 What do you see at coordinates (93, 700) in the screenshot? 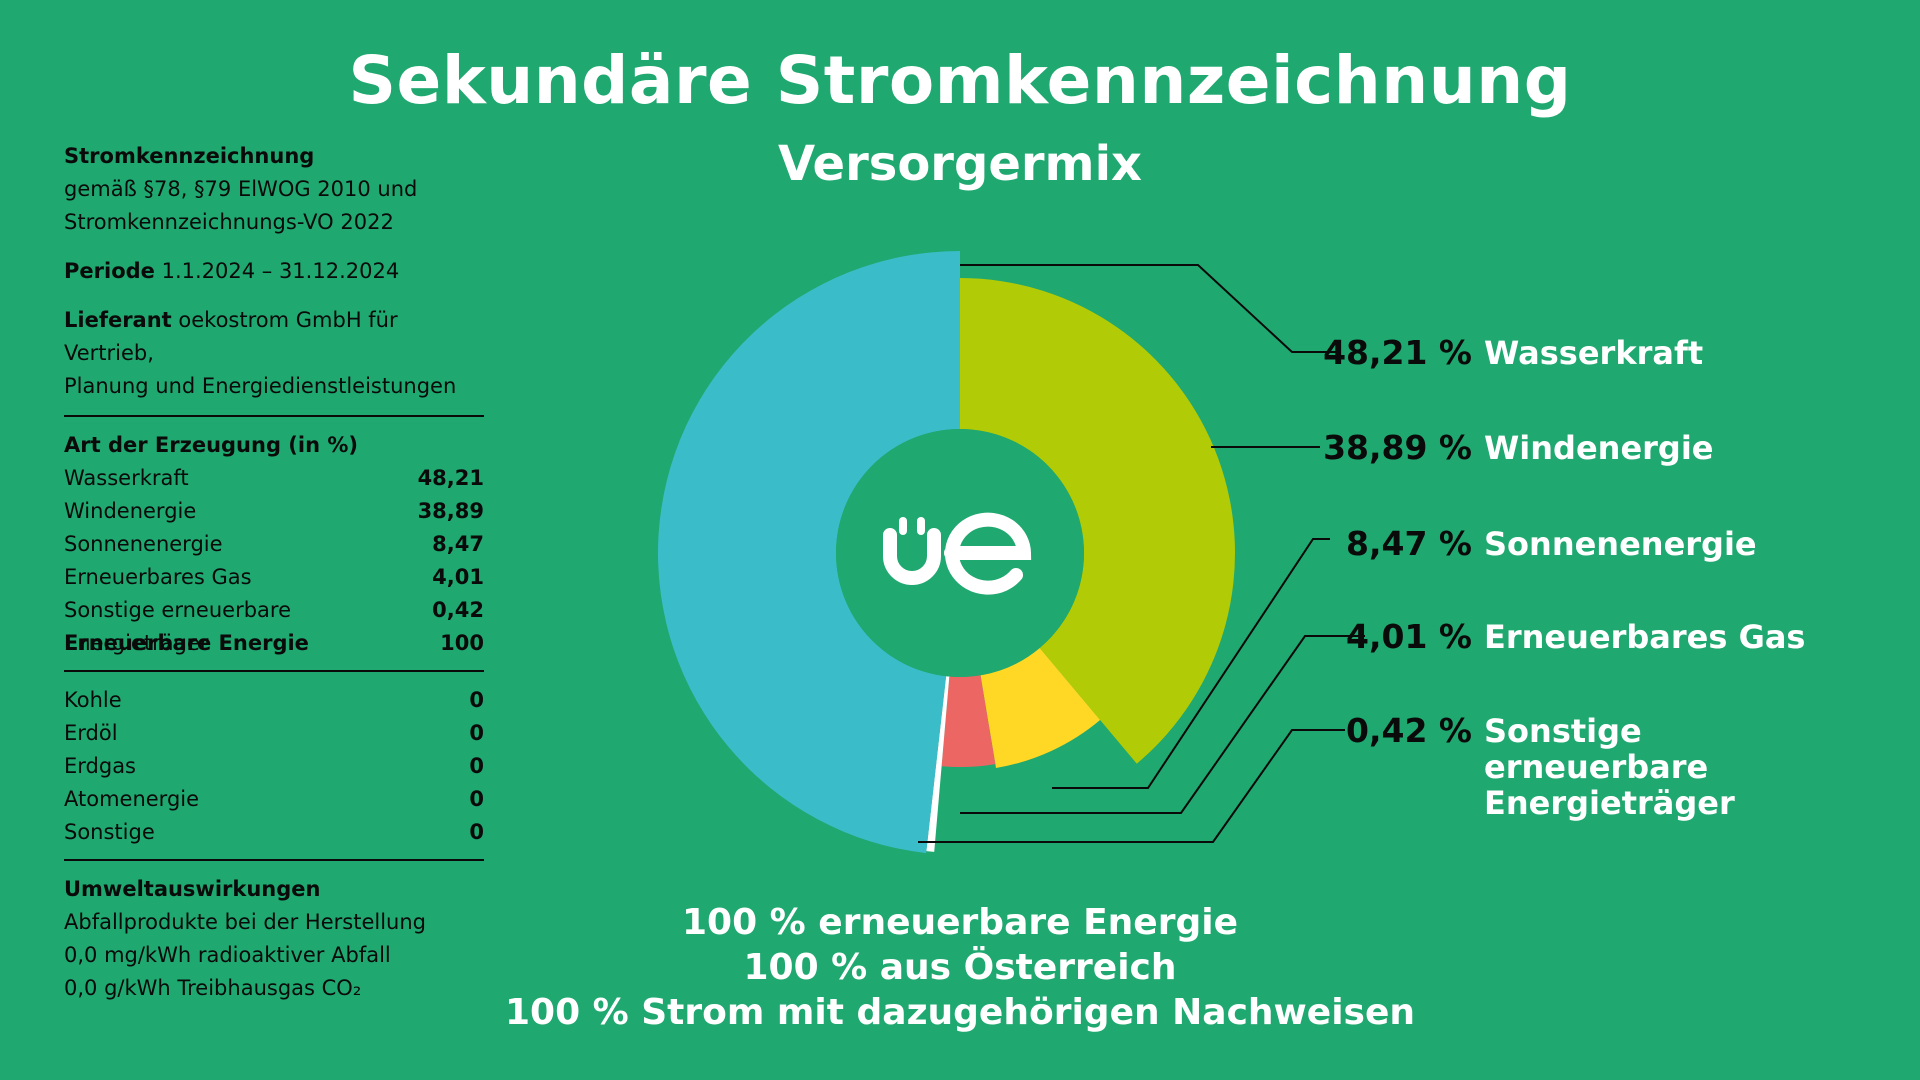
I see `row-label: Kohle` at bounding box center [93, 700].